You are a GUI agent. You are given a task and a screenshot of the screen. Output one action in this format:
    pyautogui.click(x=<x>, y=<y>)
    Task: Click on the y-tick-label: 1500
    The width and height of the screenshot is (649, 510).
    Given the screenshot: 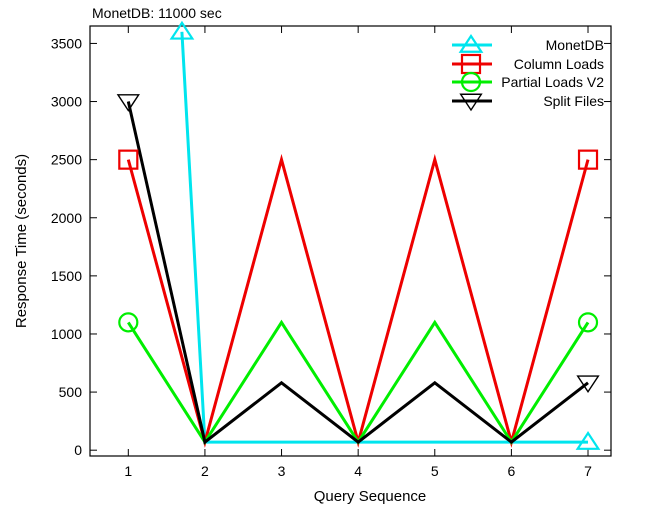 What is the action you would take?
    pyautogui.click(x=66, y=276)
    